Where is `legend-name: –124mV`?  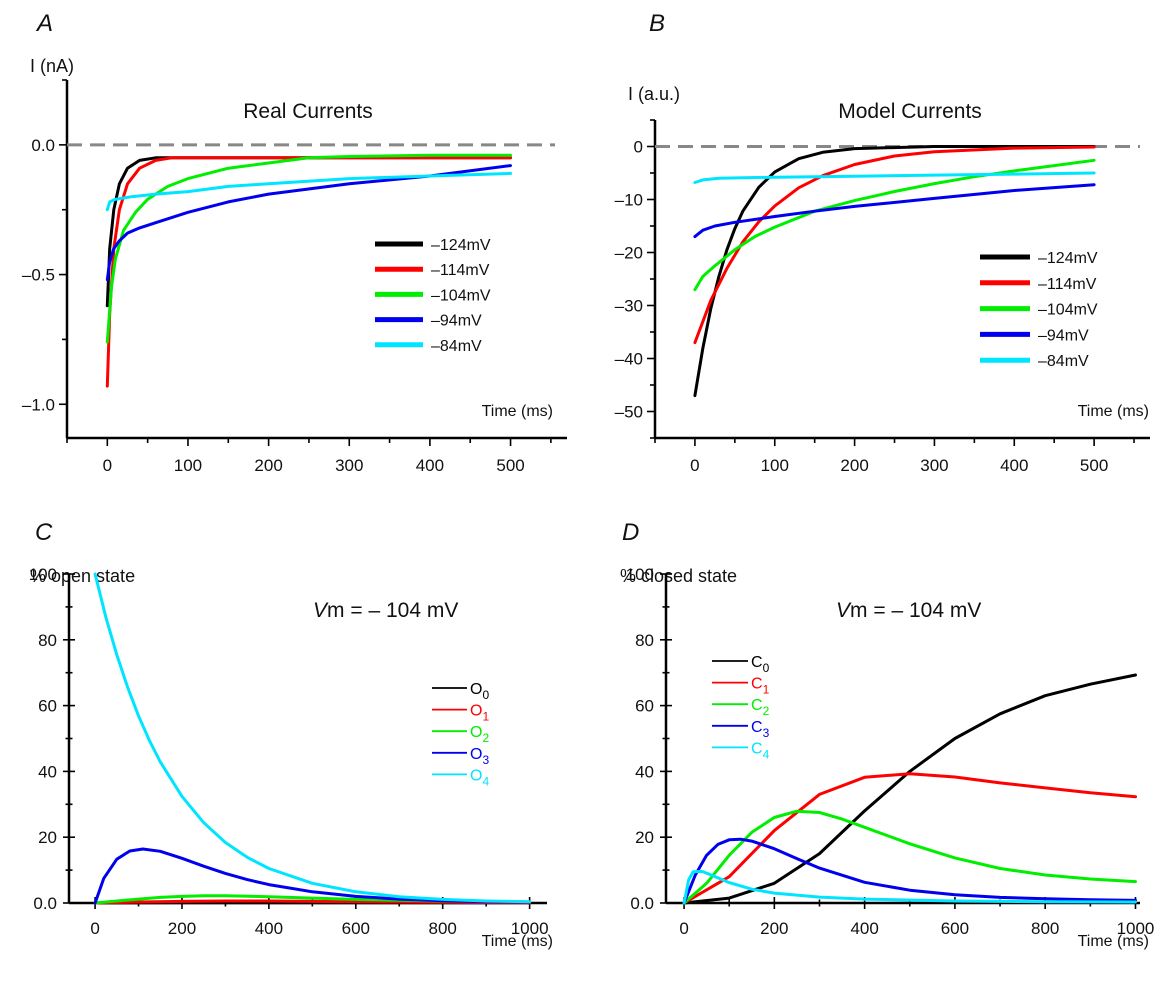
legend-name: –124mV is located at coordinates (461, 245).